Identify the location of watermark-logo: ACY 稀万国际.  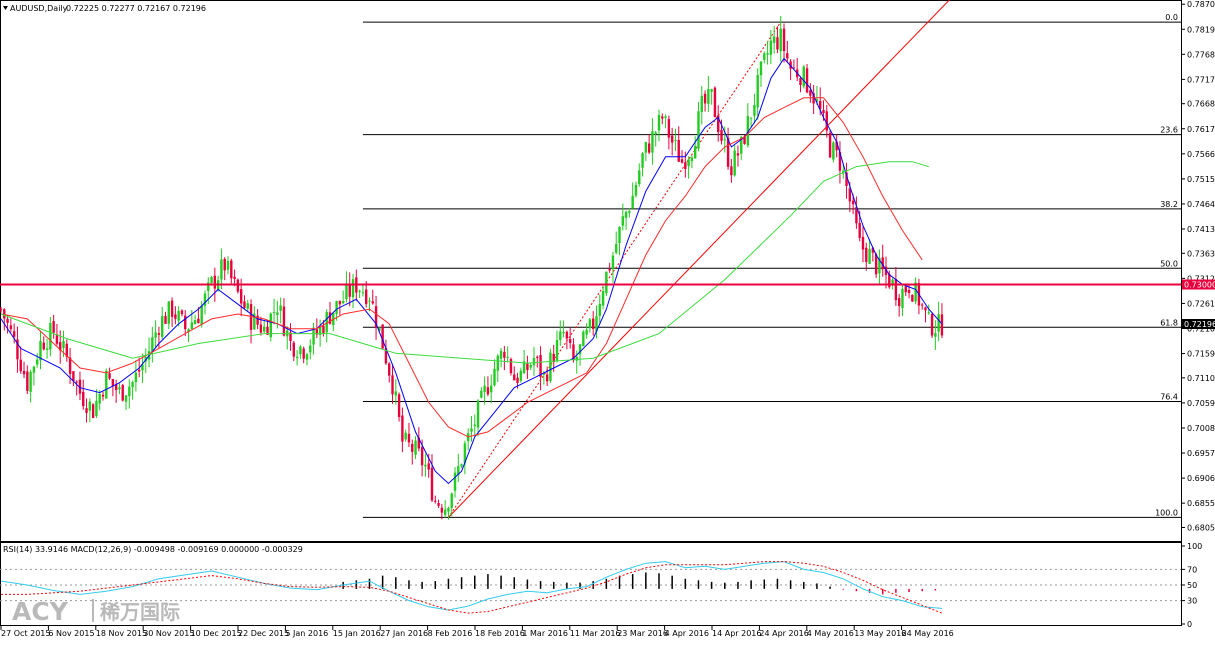
(96, 611).